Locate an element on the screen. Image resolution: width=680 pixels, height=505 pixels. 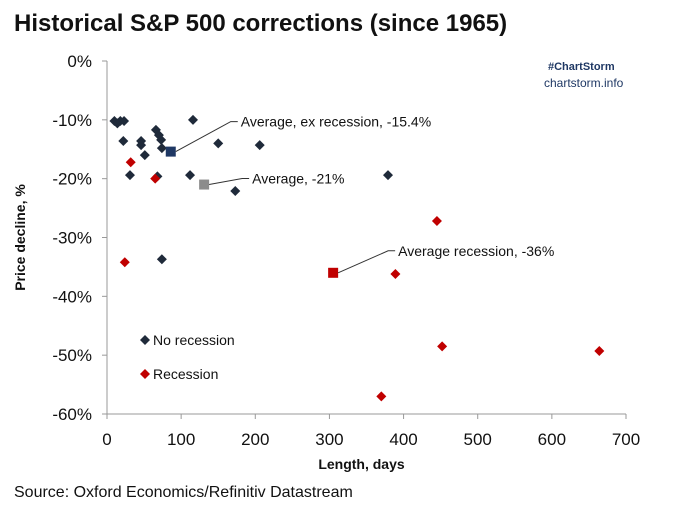
legend-label: No recession is located at coordinates (194, 340).